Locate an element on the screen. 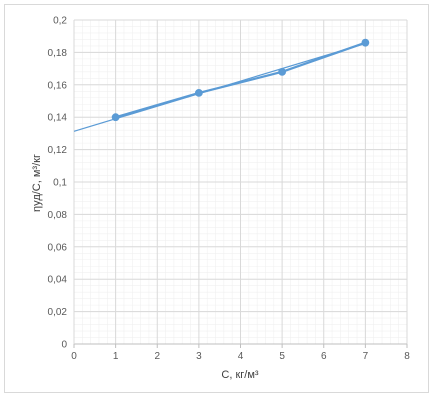  y-tick-label: 0,16 is located at coordinates (58, 85).